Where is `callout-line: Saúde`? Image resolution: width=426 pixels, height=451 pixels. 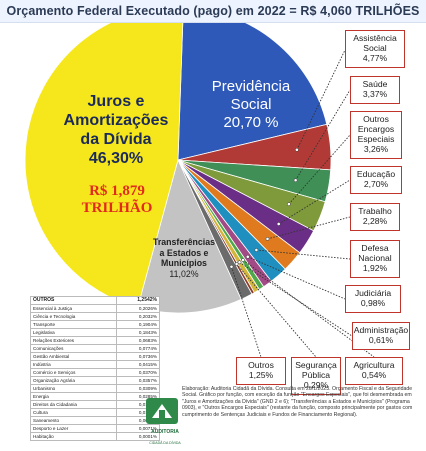 callout-line: Saúde is located at coordinates (375, 84).